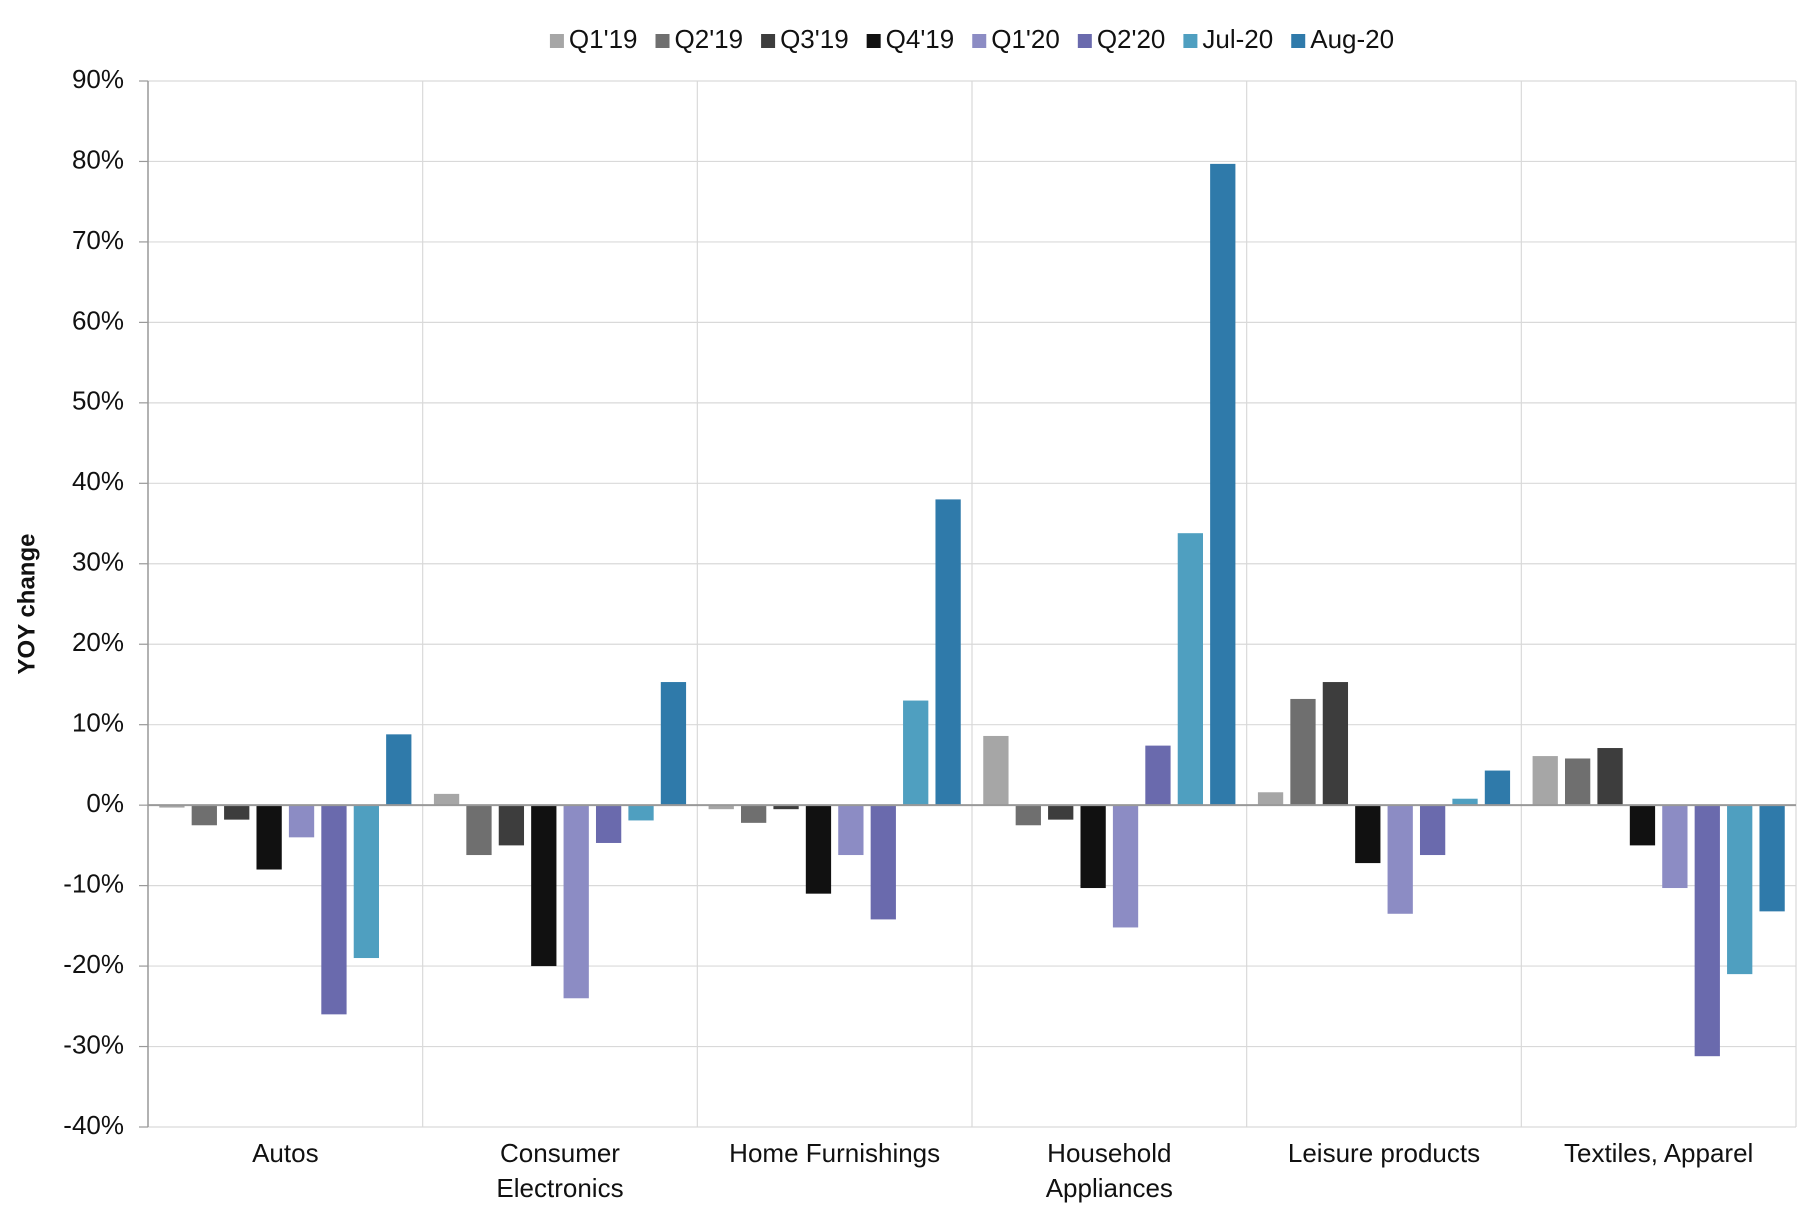 This screenshot has width=1812, height=1206. I want to click on legend-label: Q1'20, so click(1025, 39).